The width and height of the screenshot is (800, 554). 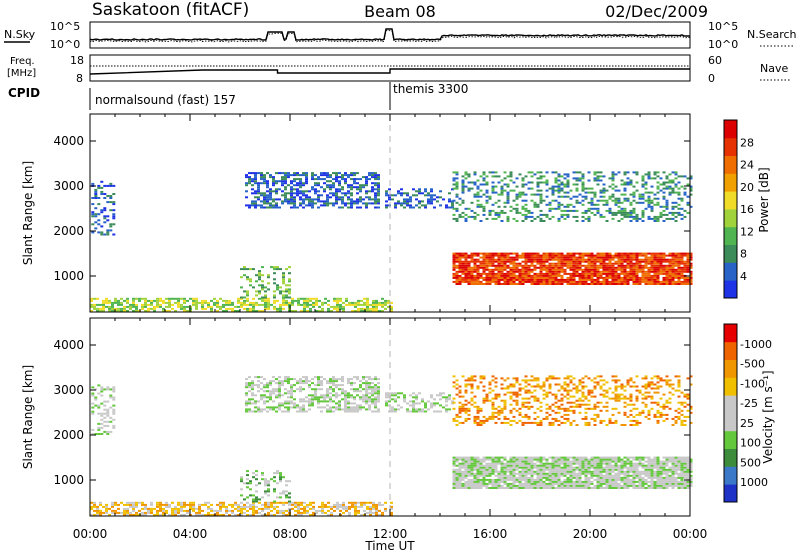 What do you see at coordinates (730, 209) in the screenshot?
I see `colorbar-frame` at bounding box center [730, 209].